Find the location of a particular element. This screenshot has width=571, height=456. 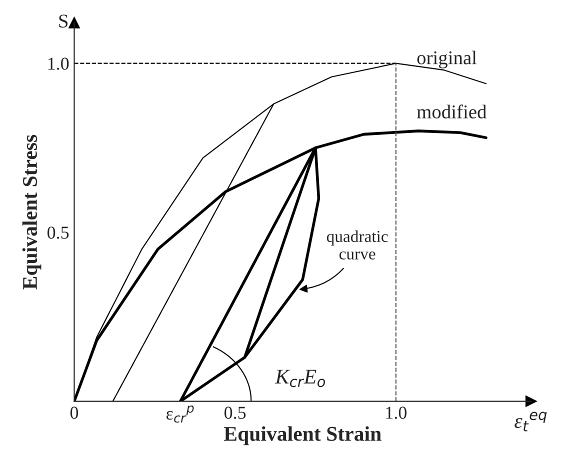

x-tick-label: 1.0 is located at coordinates (396, 412).